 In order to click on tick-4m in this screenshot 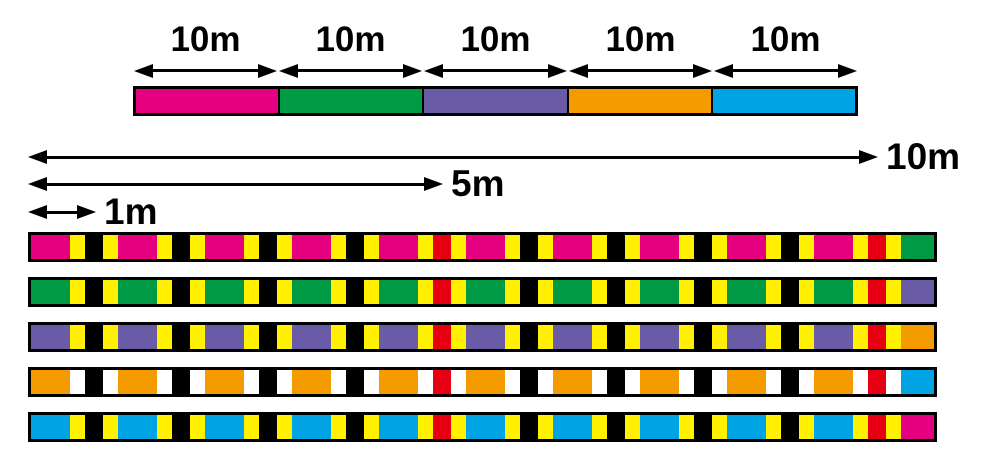, I will do `click(355, 292)`.